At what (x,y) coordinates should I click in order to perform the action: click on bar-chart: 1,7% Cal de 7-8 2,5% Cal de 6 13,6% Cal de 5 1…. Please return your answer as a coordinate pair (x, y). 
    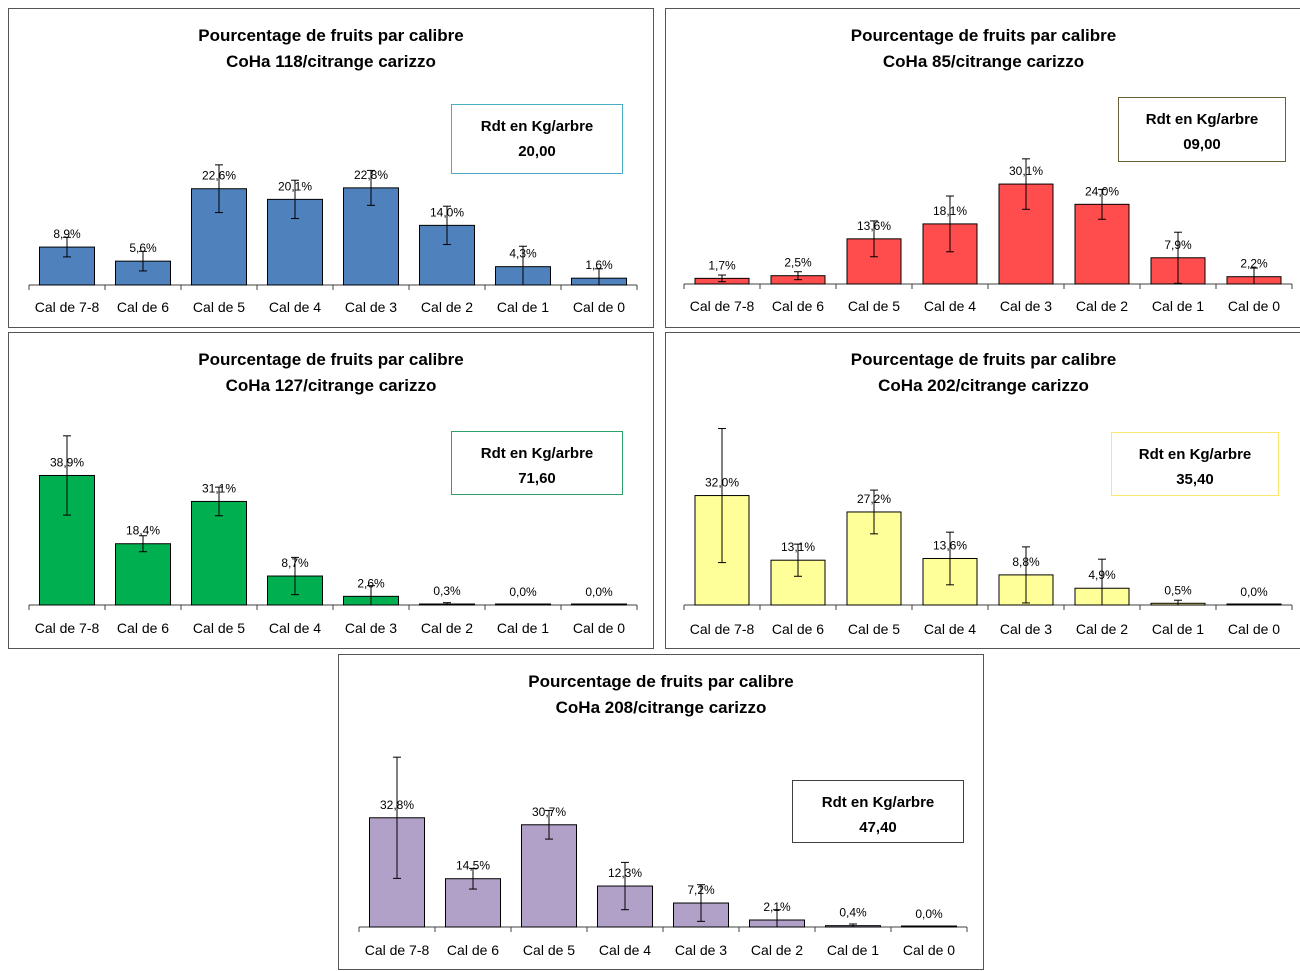
    Looking at the image, I should click on (988, 236).